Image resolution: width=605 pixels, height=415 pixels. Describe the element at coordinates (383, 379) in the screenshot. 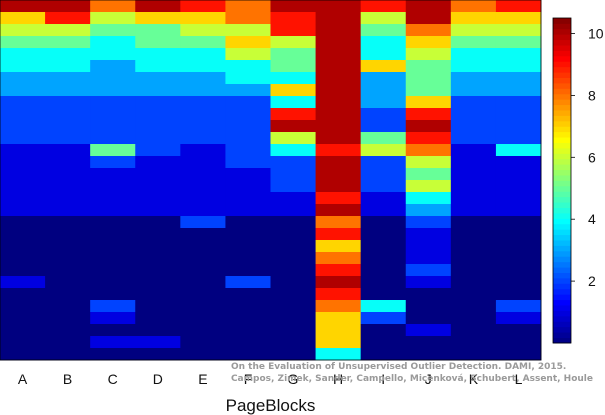

I see `x-tick-label: I` at that location.